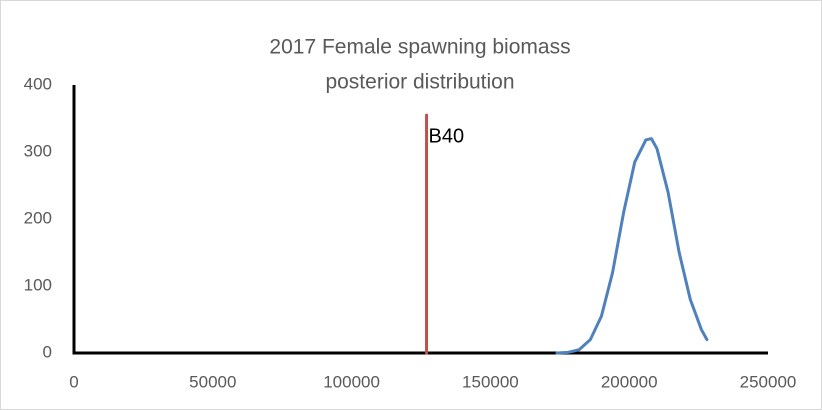  Describe the element at coordinates (632, 246) in the screenshot. I see `line` at that location.